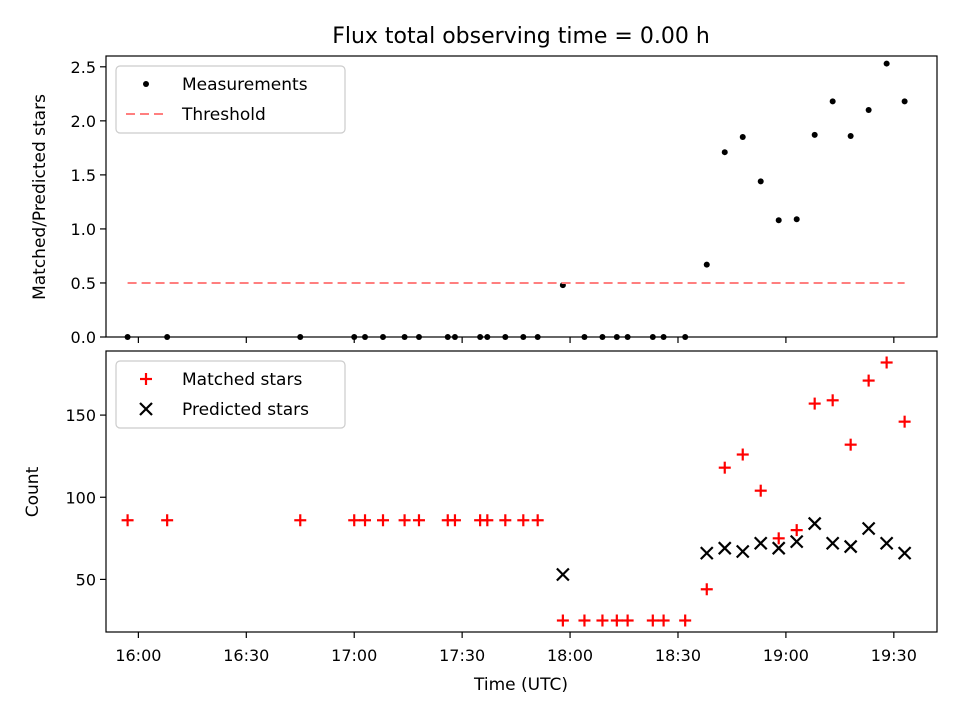 The width and height of the screenshot is (960, 720). I want to click on top-y-tick-label: 0.0, so click(83, 337).